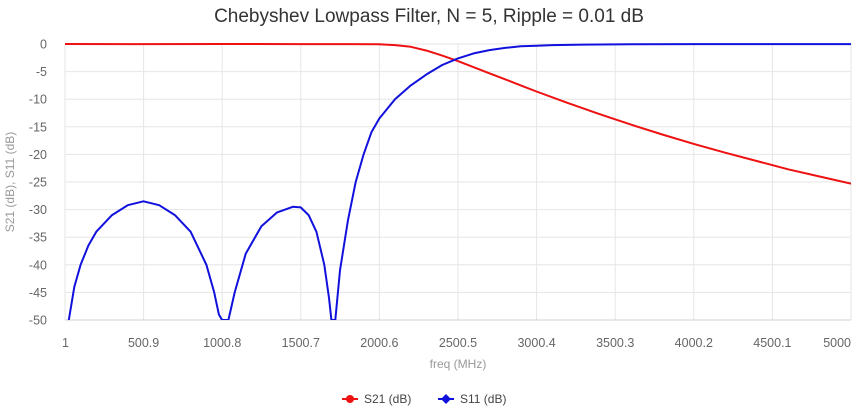 Image resolution: width=858 pixels, height=414 pixels. What do you see at coordinates (458, 364) in the screenshot?
I see `x-axis-title: freq (MHz)` at bounding box center [458, 364].